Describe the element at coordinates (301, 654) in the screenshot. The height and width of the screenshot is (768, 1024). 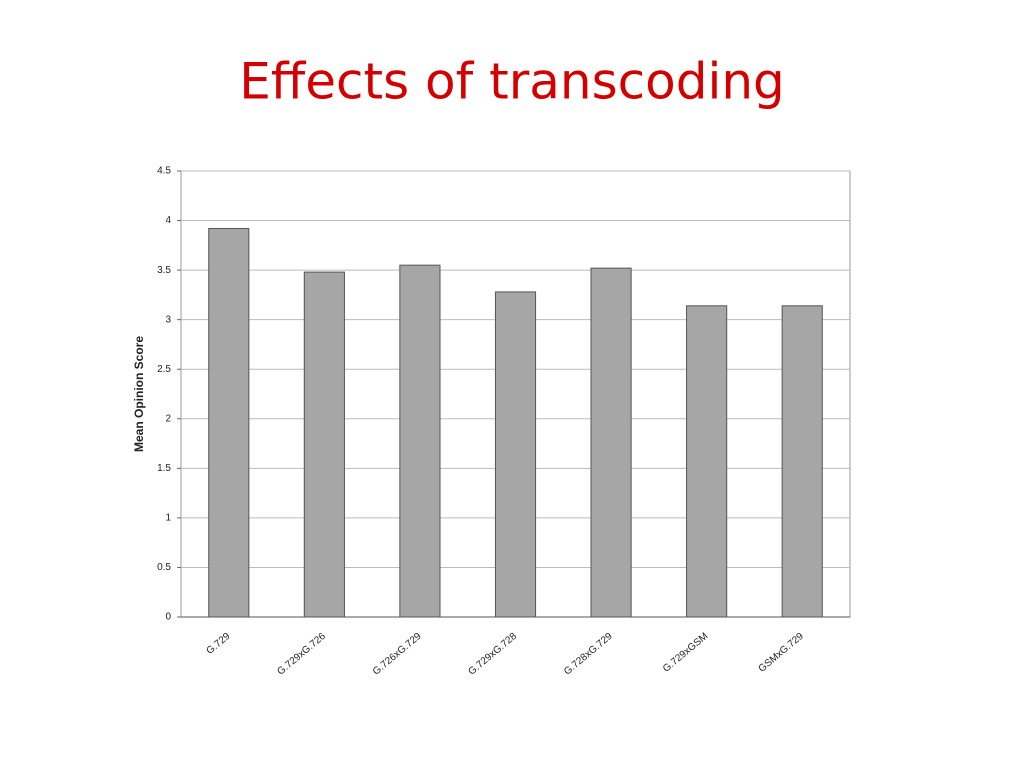
I see `x-tick-label: G.729xG.726` at that location.